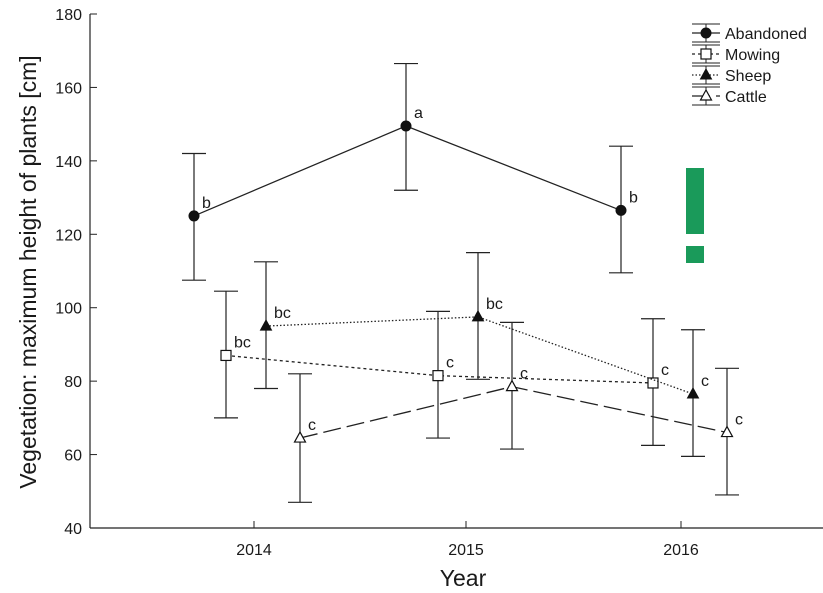  What do you see at coordinates (194, 216) in the screenshot?
I see `point-abandoned-2014-marker` at bounding box center [194, 216].